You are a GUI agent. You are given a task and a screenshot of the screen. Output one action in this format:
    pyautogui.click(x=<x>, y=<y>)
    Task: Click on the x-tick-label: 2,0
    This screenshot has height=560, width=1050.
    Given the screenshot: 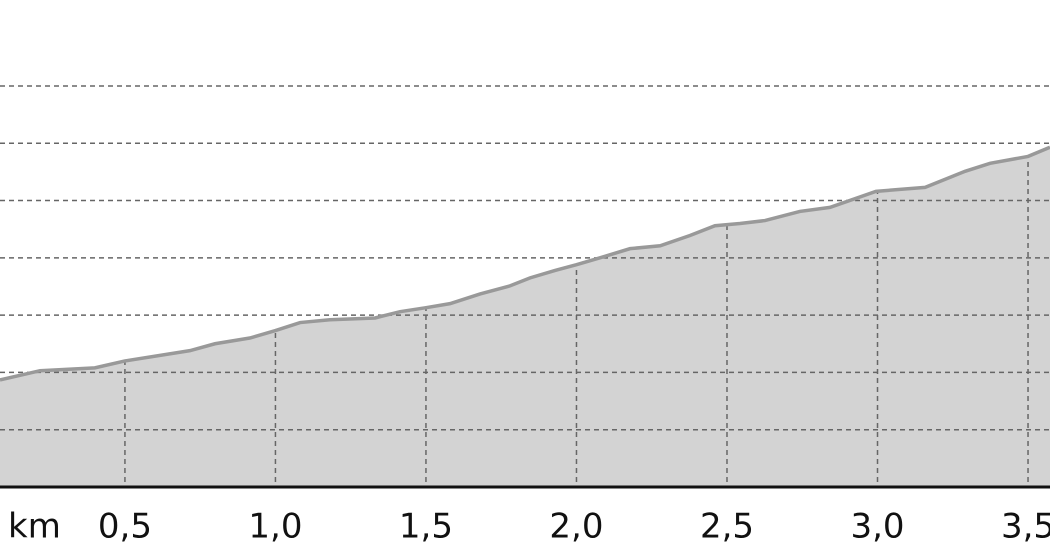 What is the action you would take?
    pyautogui.click(x=576, y=527)
    